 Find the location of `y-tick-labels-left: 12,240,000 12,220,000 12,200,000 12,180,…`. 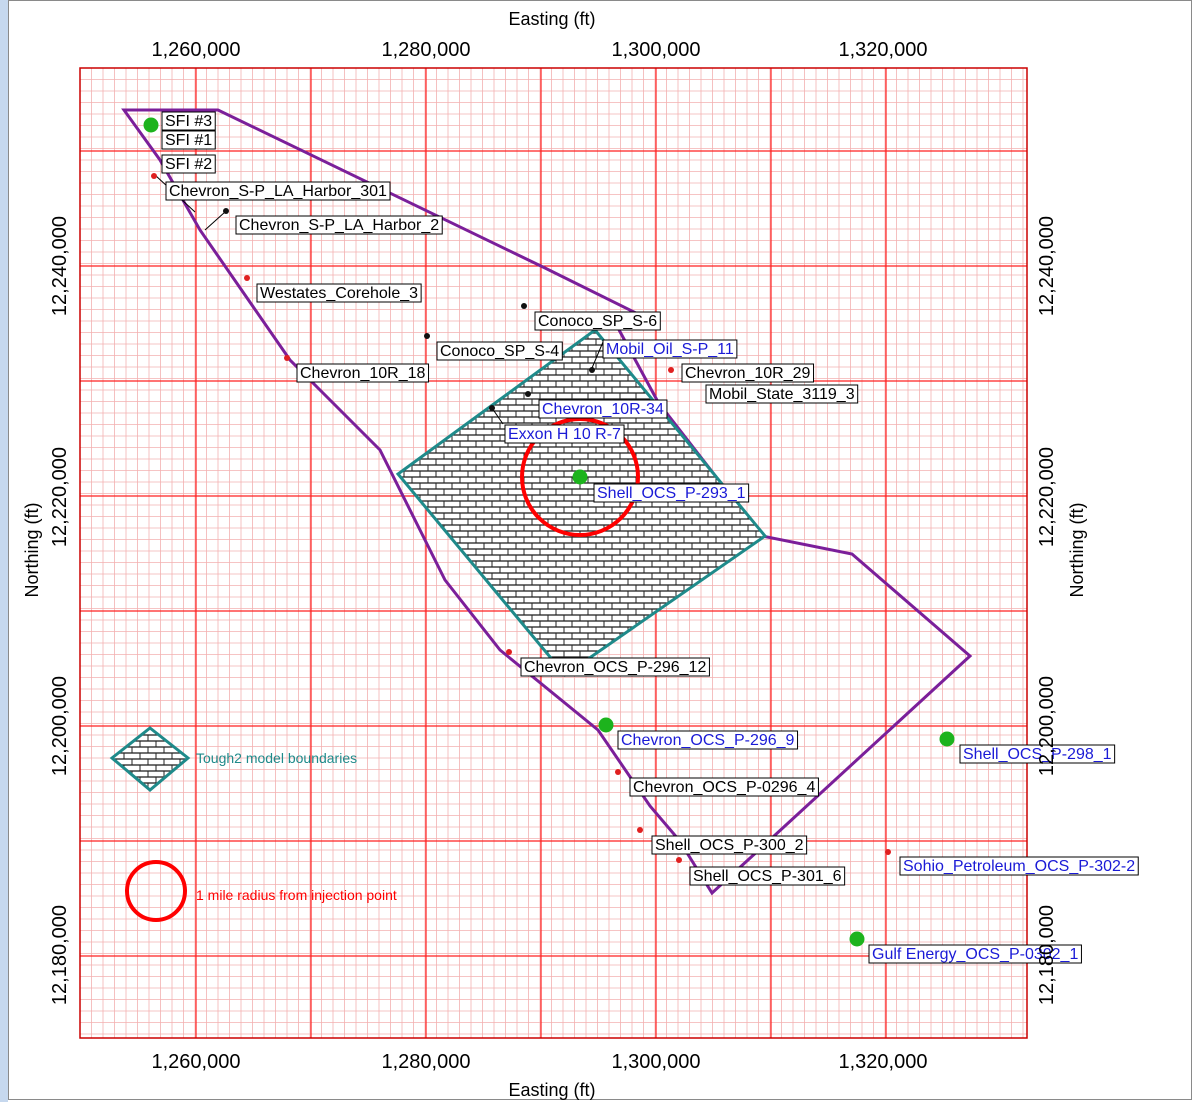

y-tick-labels-left: 12,240,000 12,220,000 12,200,000 12,180,… is located at coordinates (60, 610).